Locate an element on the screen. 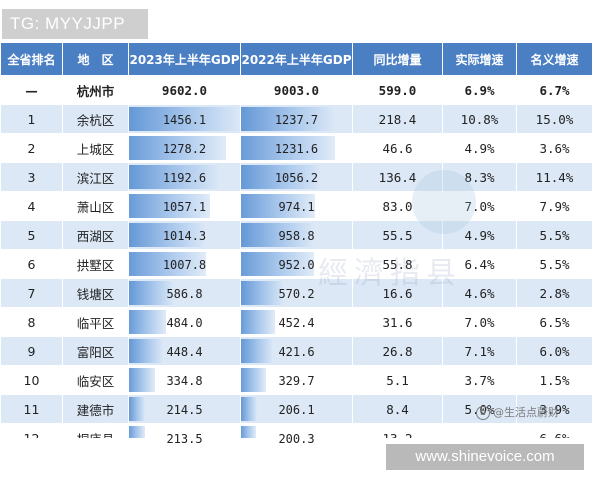  cell-region: 上城区 is located at coordinates (95, 148).